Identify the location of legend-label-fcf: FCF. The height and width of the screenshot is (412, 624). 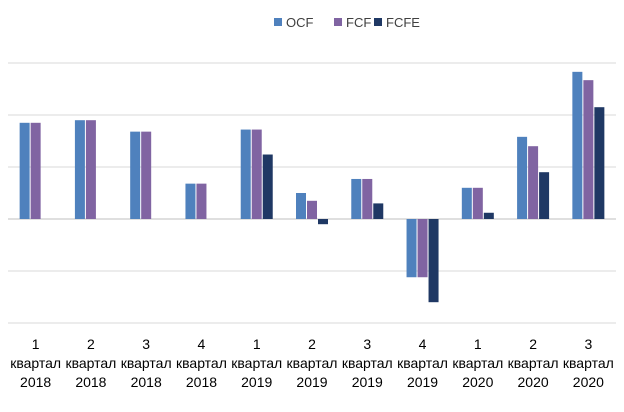
(358, 22).